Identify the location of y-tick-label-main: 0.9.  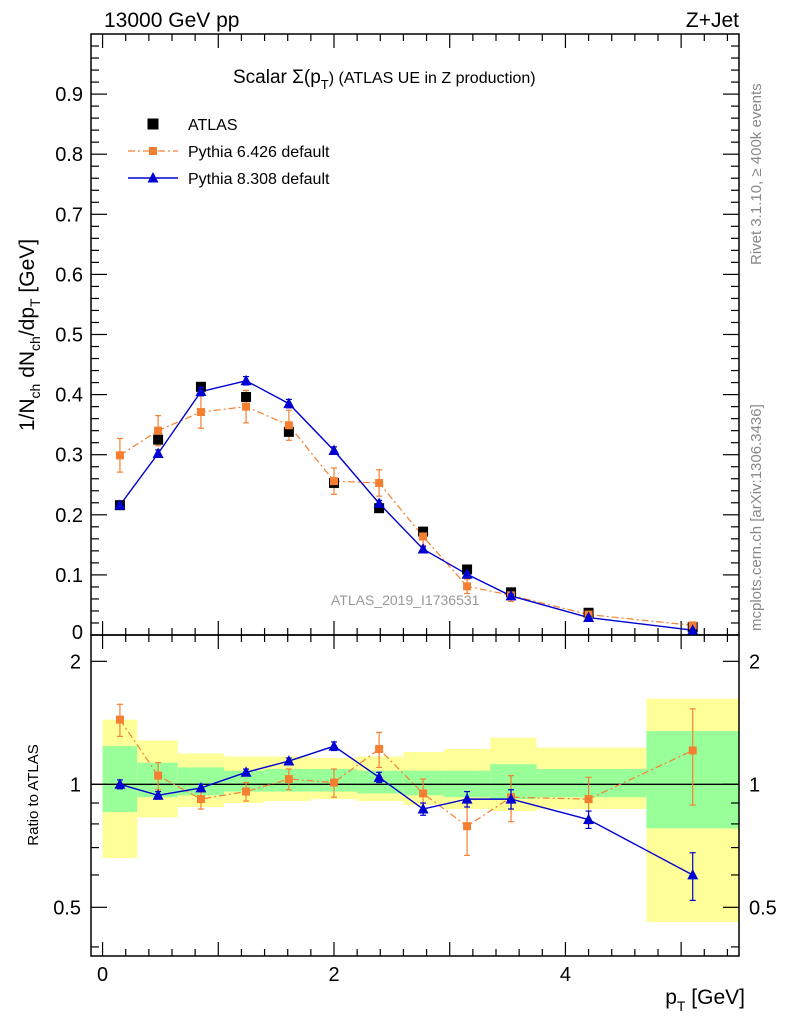
(69, 95).